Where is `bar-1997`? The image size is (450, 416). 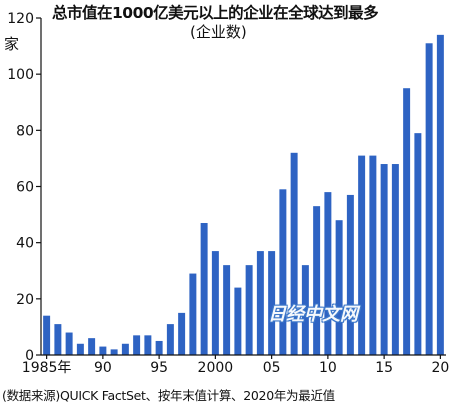
bar-1997 is located at coordinates (182, 333).